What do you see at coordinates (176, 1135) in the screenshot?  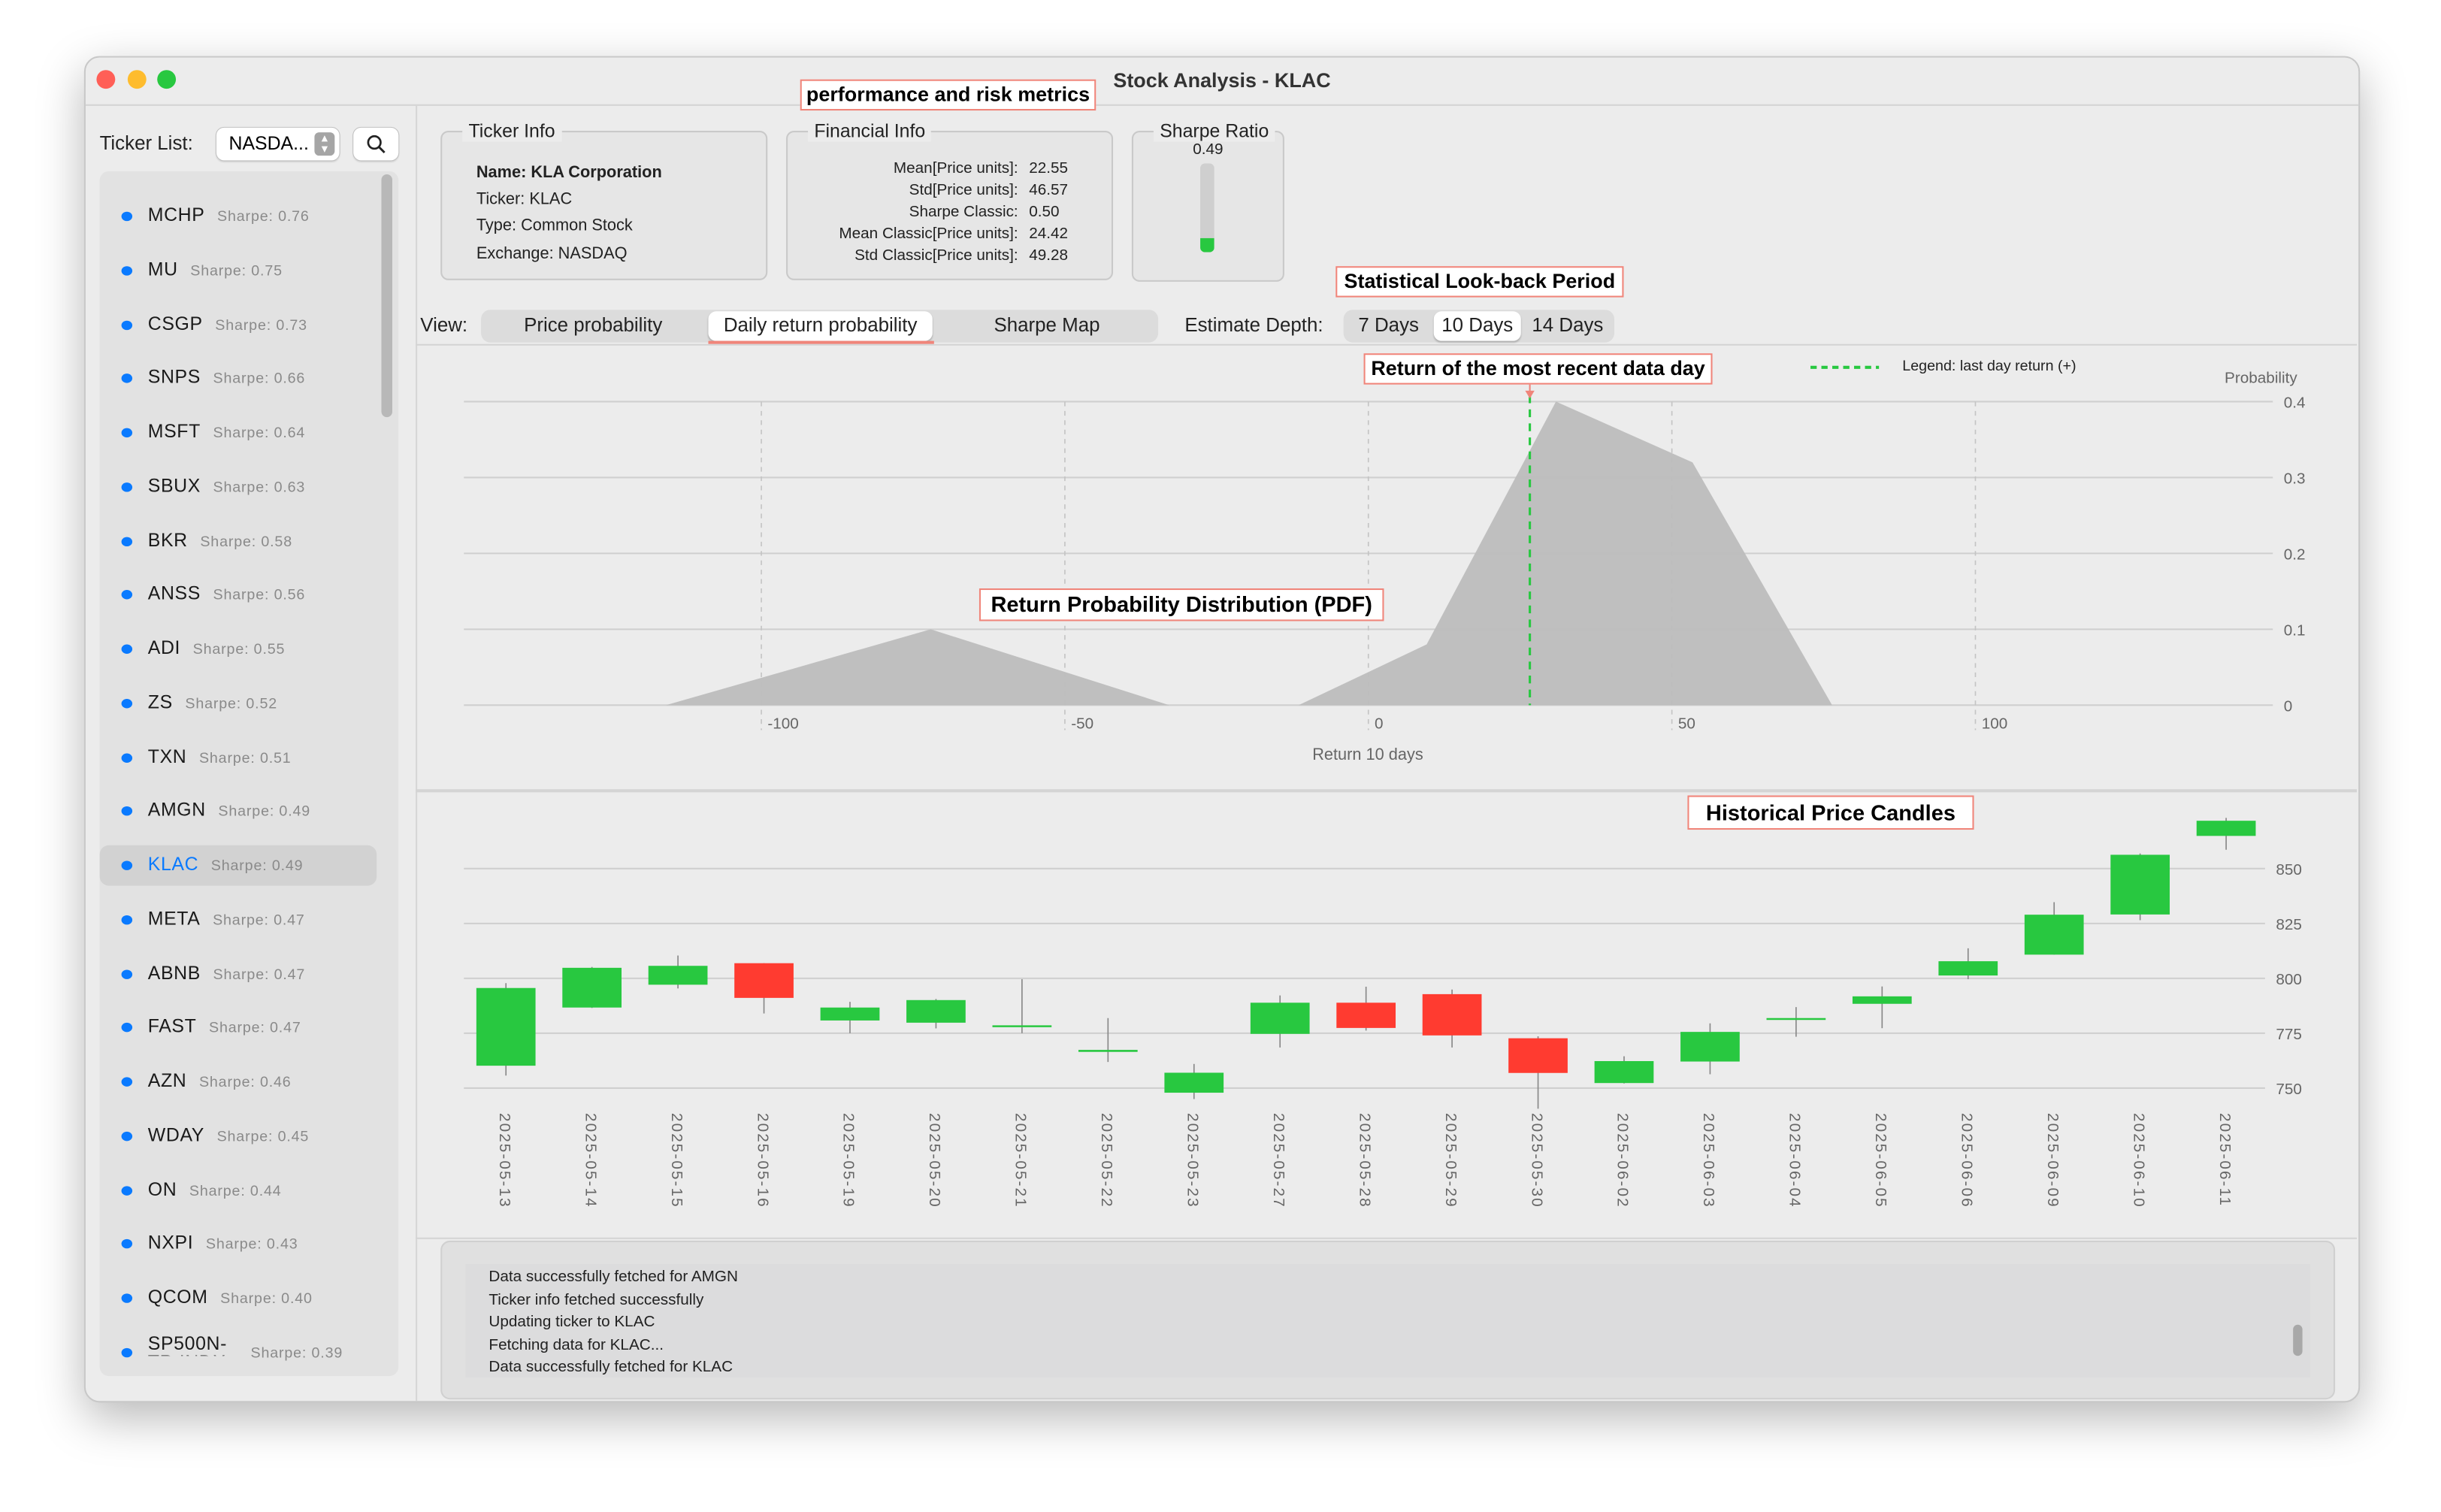 I see `ticker-name: WDAY` at bounding box center [176, 1135].